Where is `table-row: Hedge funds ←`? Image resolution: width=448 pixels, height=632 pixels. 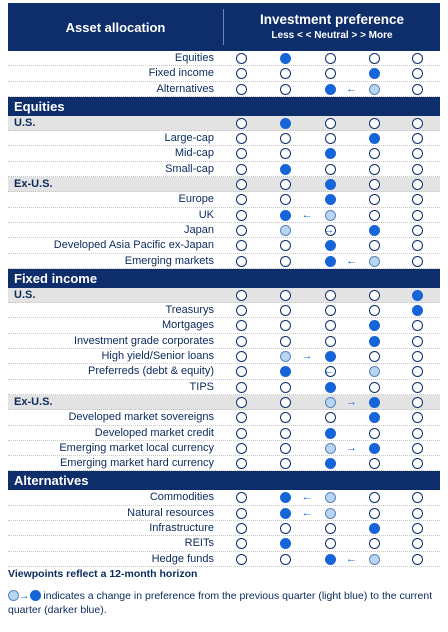
table-row: Hedge funds ← is located at coordinates (224, 559).